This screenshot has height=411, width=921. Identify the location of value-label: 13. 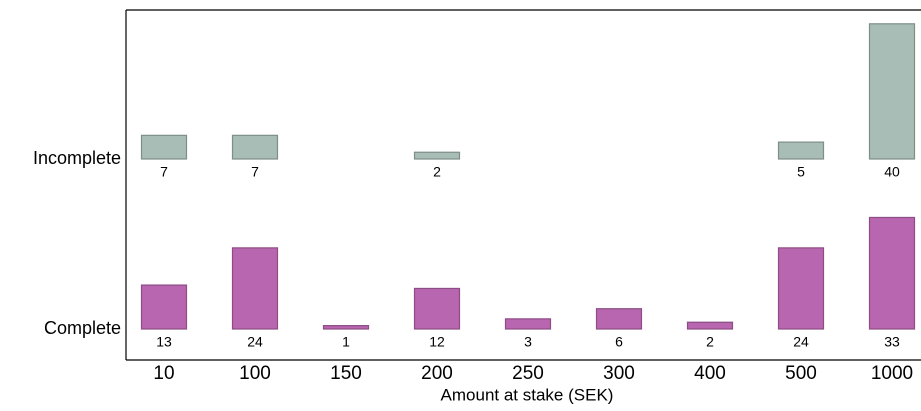
(164, 342).